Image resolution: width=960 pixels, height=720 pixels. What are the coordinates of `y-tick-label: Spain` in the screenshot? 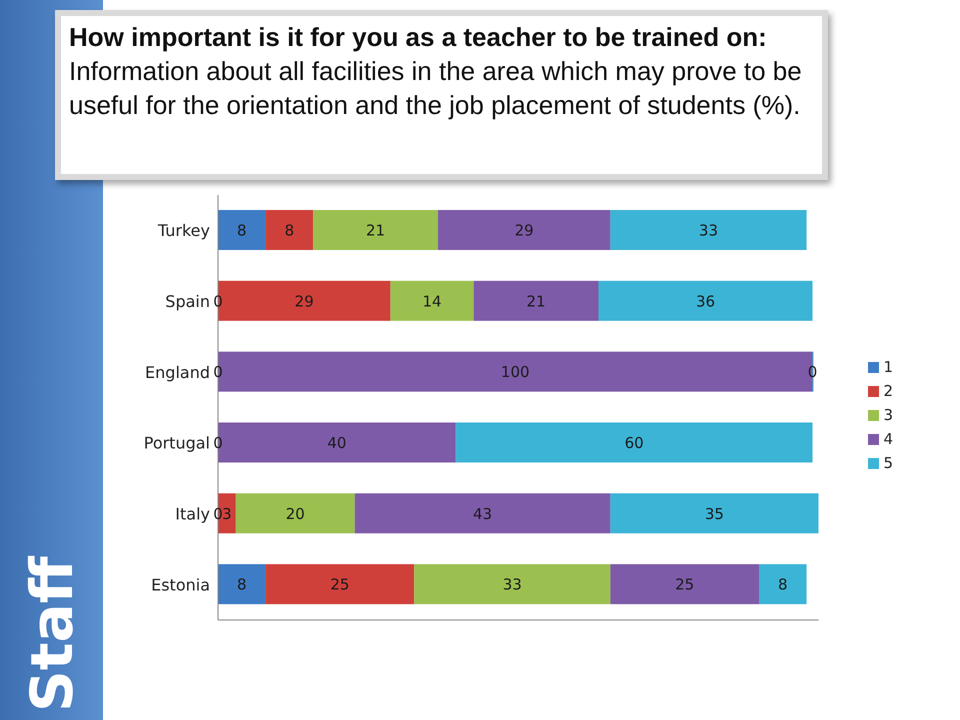 It's located at (187, 301).